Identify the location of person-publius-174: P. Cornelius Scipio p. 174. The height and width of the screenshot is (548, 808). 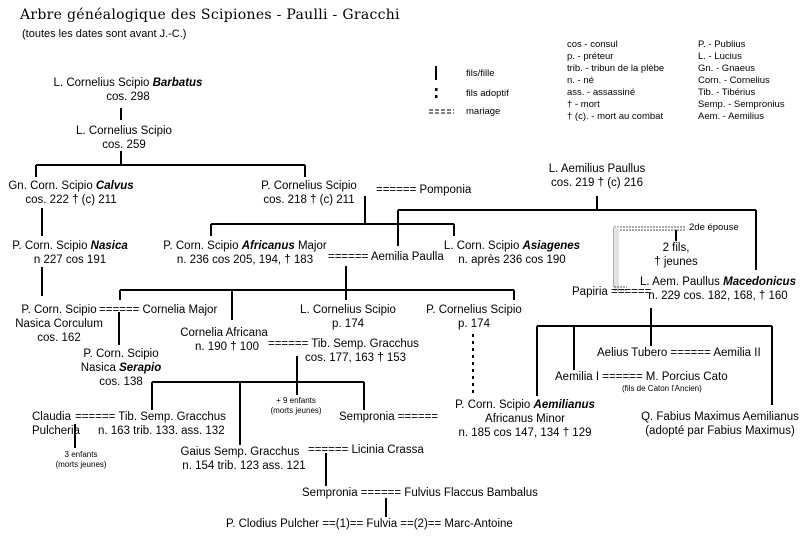
(474, 317).